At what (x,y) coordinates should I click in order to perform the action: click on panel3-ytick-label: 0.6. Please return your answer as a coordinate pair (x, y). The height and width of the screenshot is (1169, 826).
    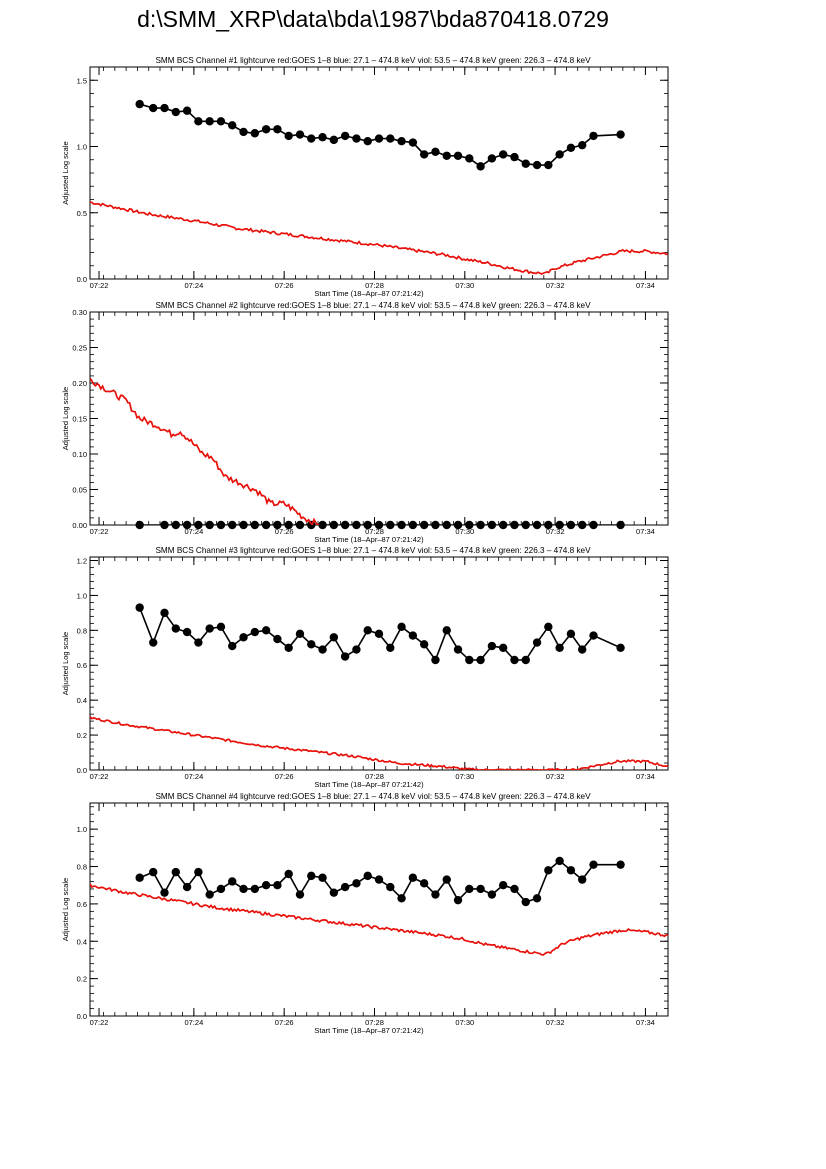
    Looking at the image, I should click on (82, 665).